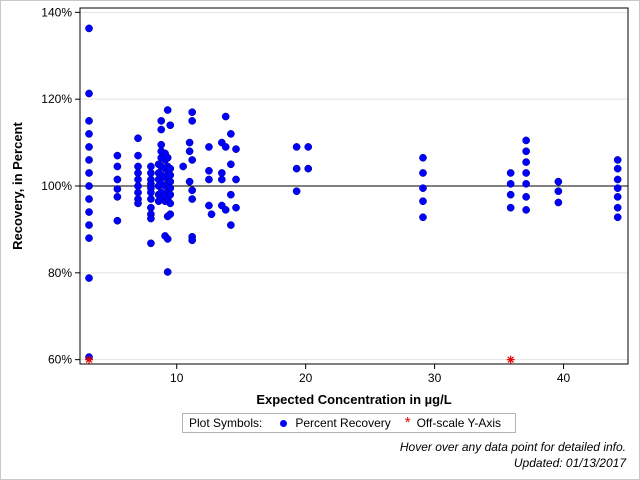 Image resolution: width=640 pixels, height=480 pixels. Describe the element at coordinates (564, 378) in the screenshot. I see `x-tick-label: 40` at that location.